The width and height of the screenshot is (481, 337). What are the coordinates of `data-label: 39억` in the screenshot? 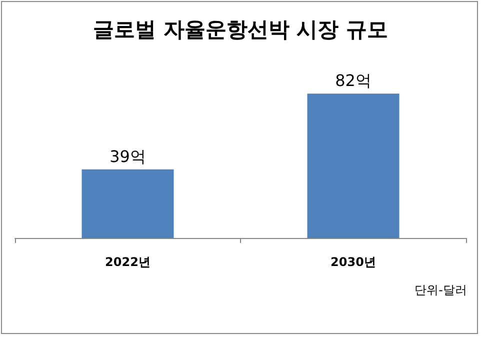 It's located at (128, 156).